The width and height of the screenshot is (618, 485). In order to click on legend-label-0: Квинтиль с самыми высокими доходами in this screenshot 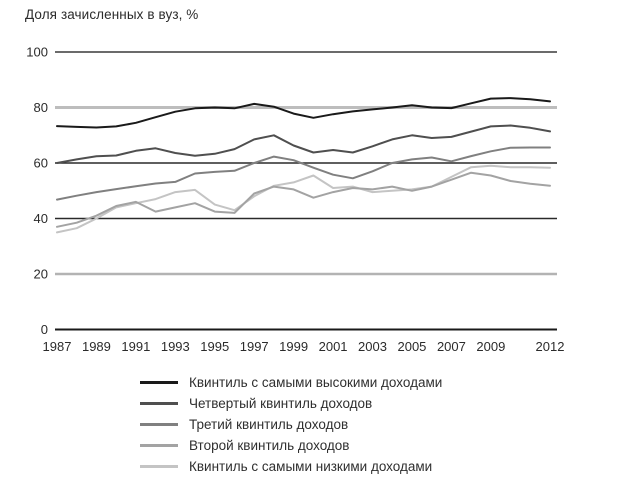, I will do `click(316, 382)`.